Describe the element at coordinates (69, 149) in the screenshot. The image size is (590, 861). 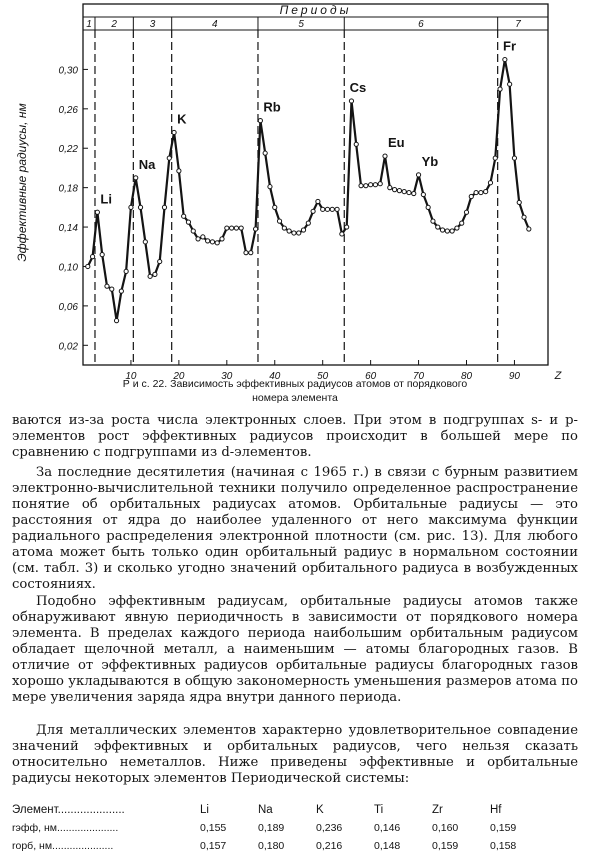
I see `y-tick-label: 0,22` at that location.